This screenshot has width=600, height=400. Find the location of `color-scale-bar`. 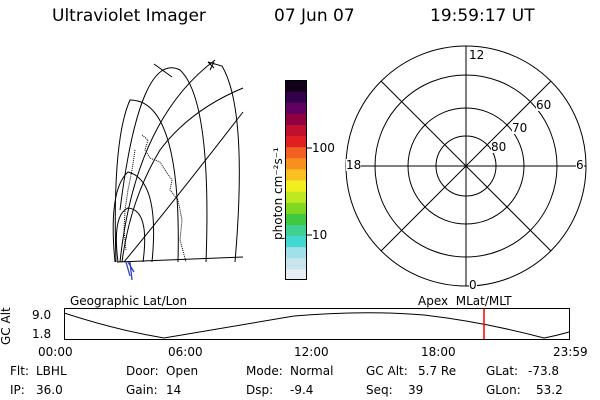

color-scale-bar is located at coordinates (296, 180).